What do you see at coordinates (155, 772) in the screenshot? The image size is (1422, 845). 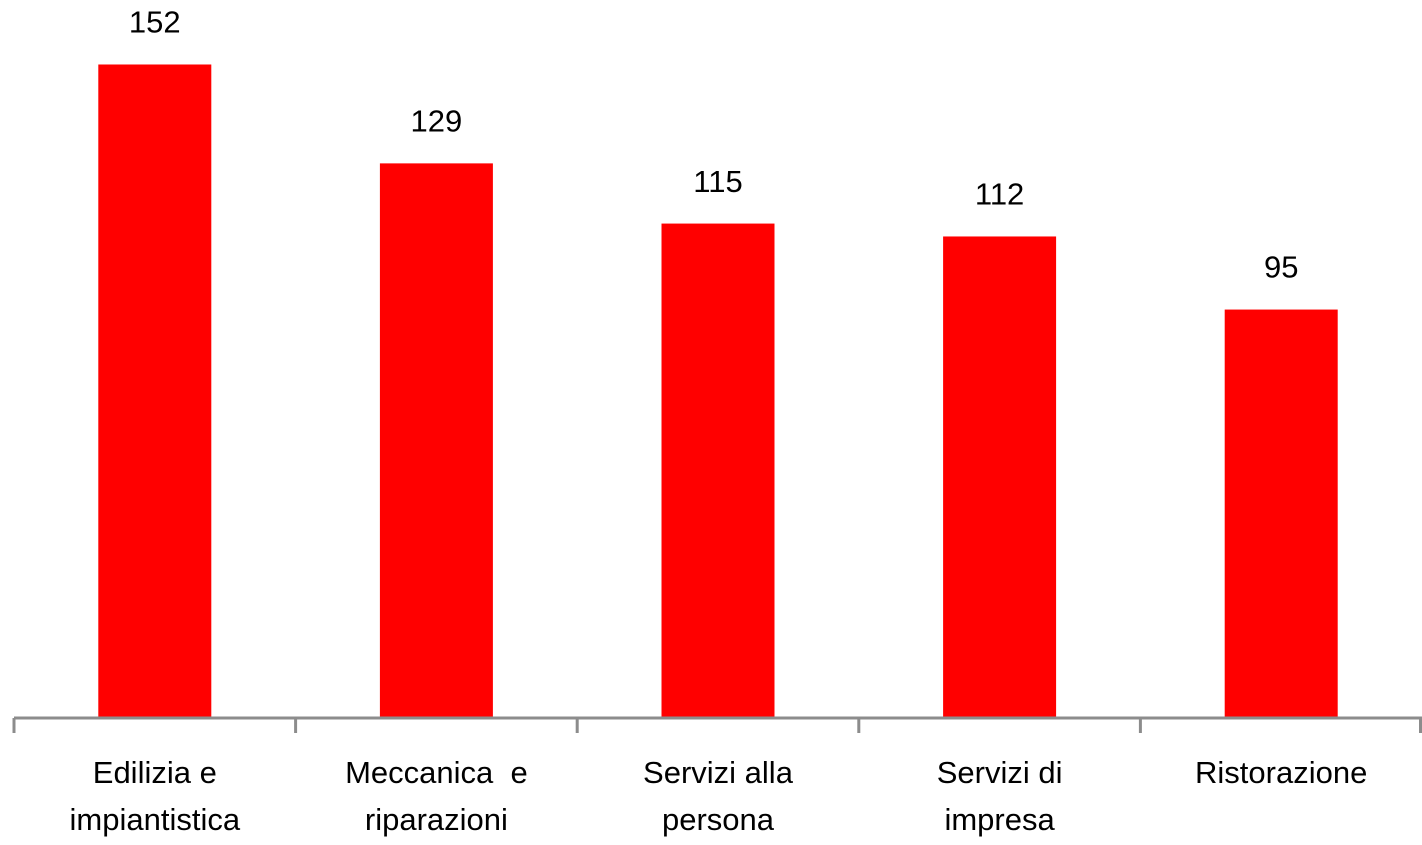 I see `x-tick-label-line: Edilizia e` at bounding box center [155, 772].